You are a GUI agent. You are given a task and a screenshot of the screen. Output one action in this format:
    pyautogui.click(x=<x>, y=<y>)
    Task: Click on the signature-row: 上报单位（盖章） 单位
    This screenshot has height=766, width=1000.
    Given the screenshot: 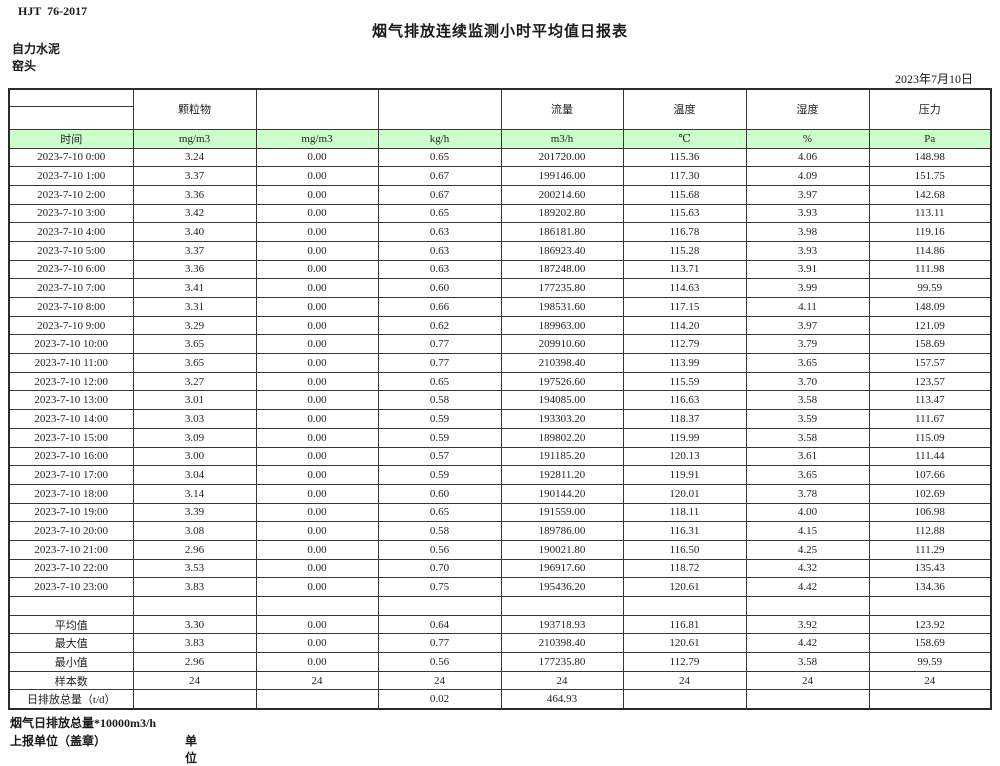 What is the action you would take?
    pyautogui.click(x=103, y=748)
    